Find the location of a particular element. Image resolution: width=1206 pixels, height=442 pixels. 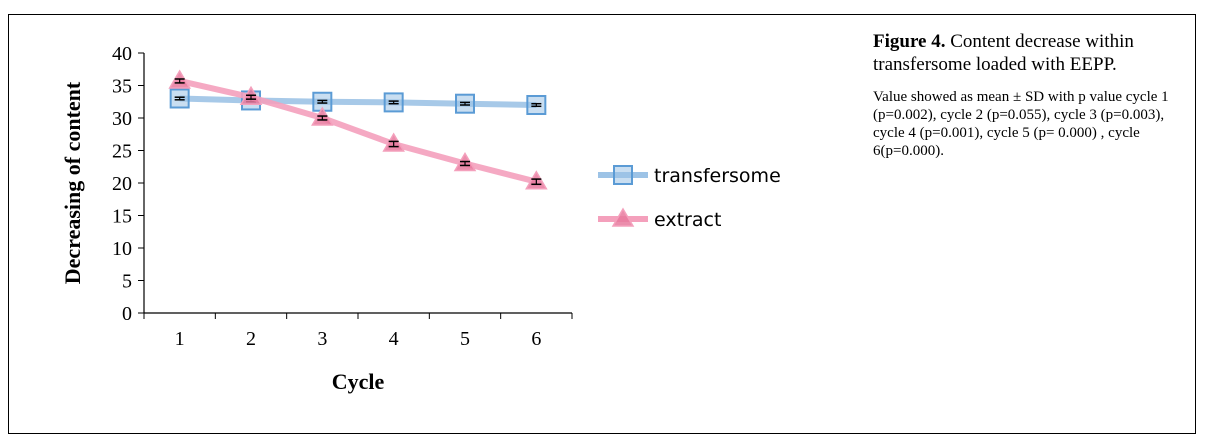

x-tick-label: 6 is located at coordinates (536, 339).